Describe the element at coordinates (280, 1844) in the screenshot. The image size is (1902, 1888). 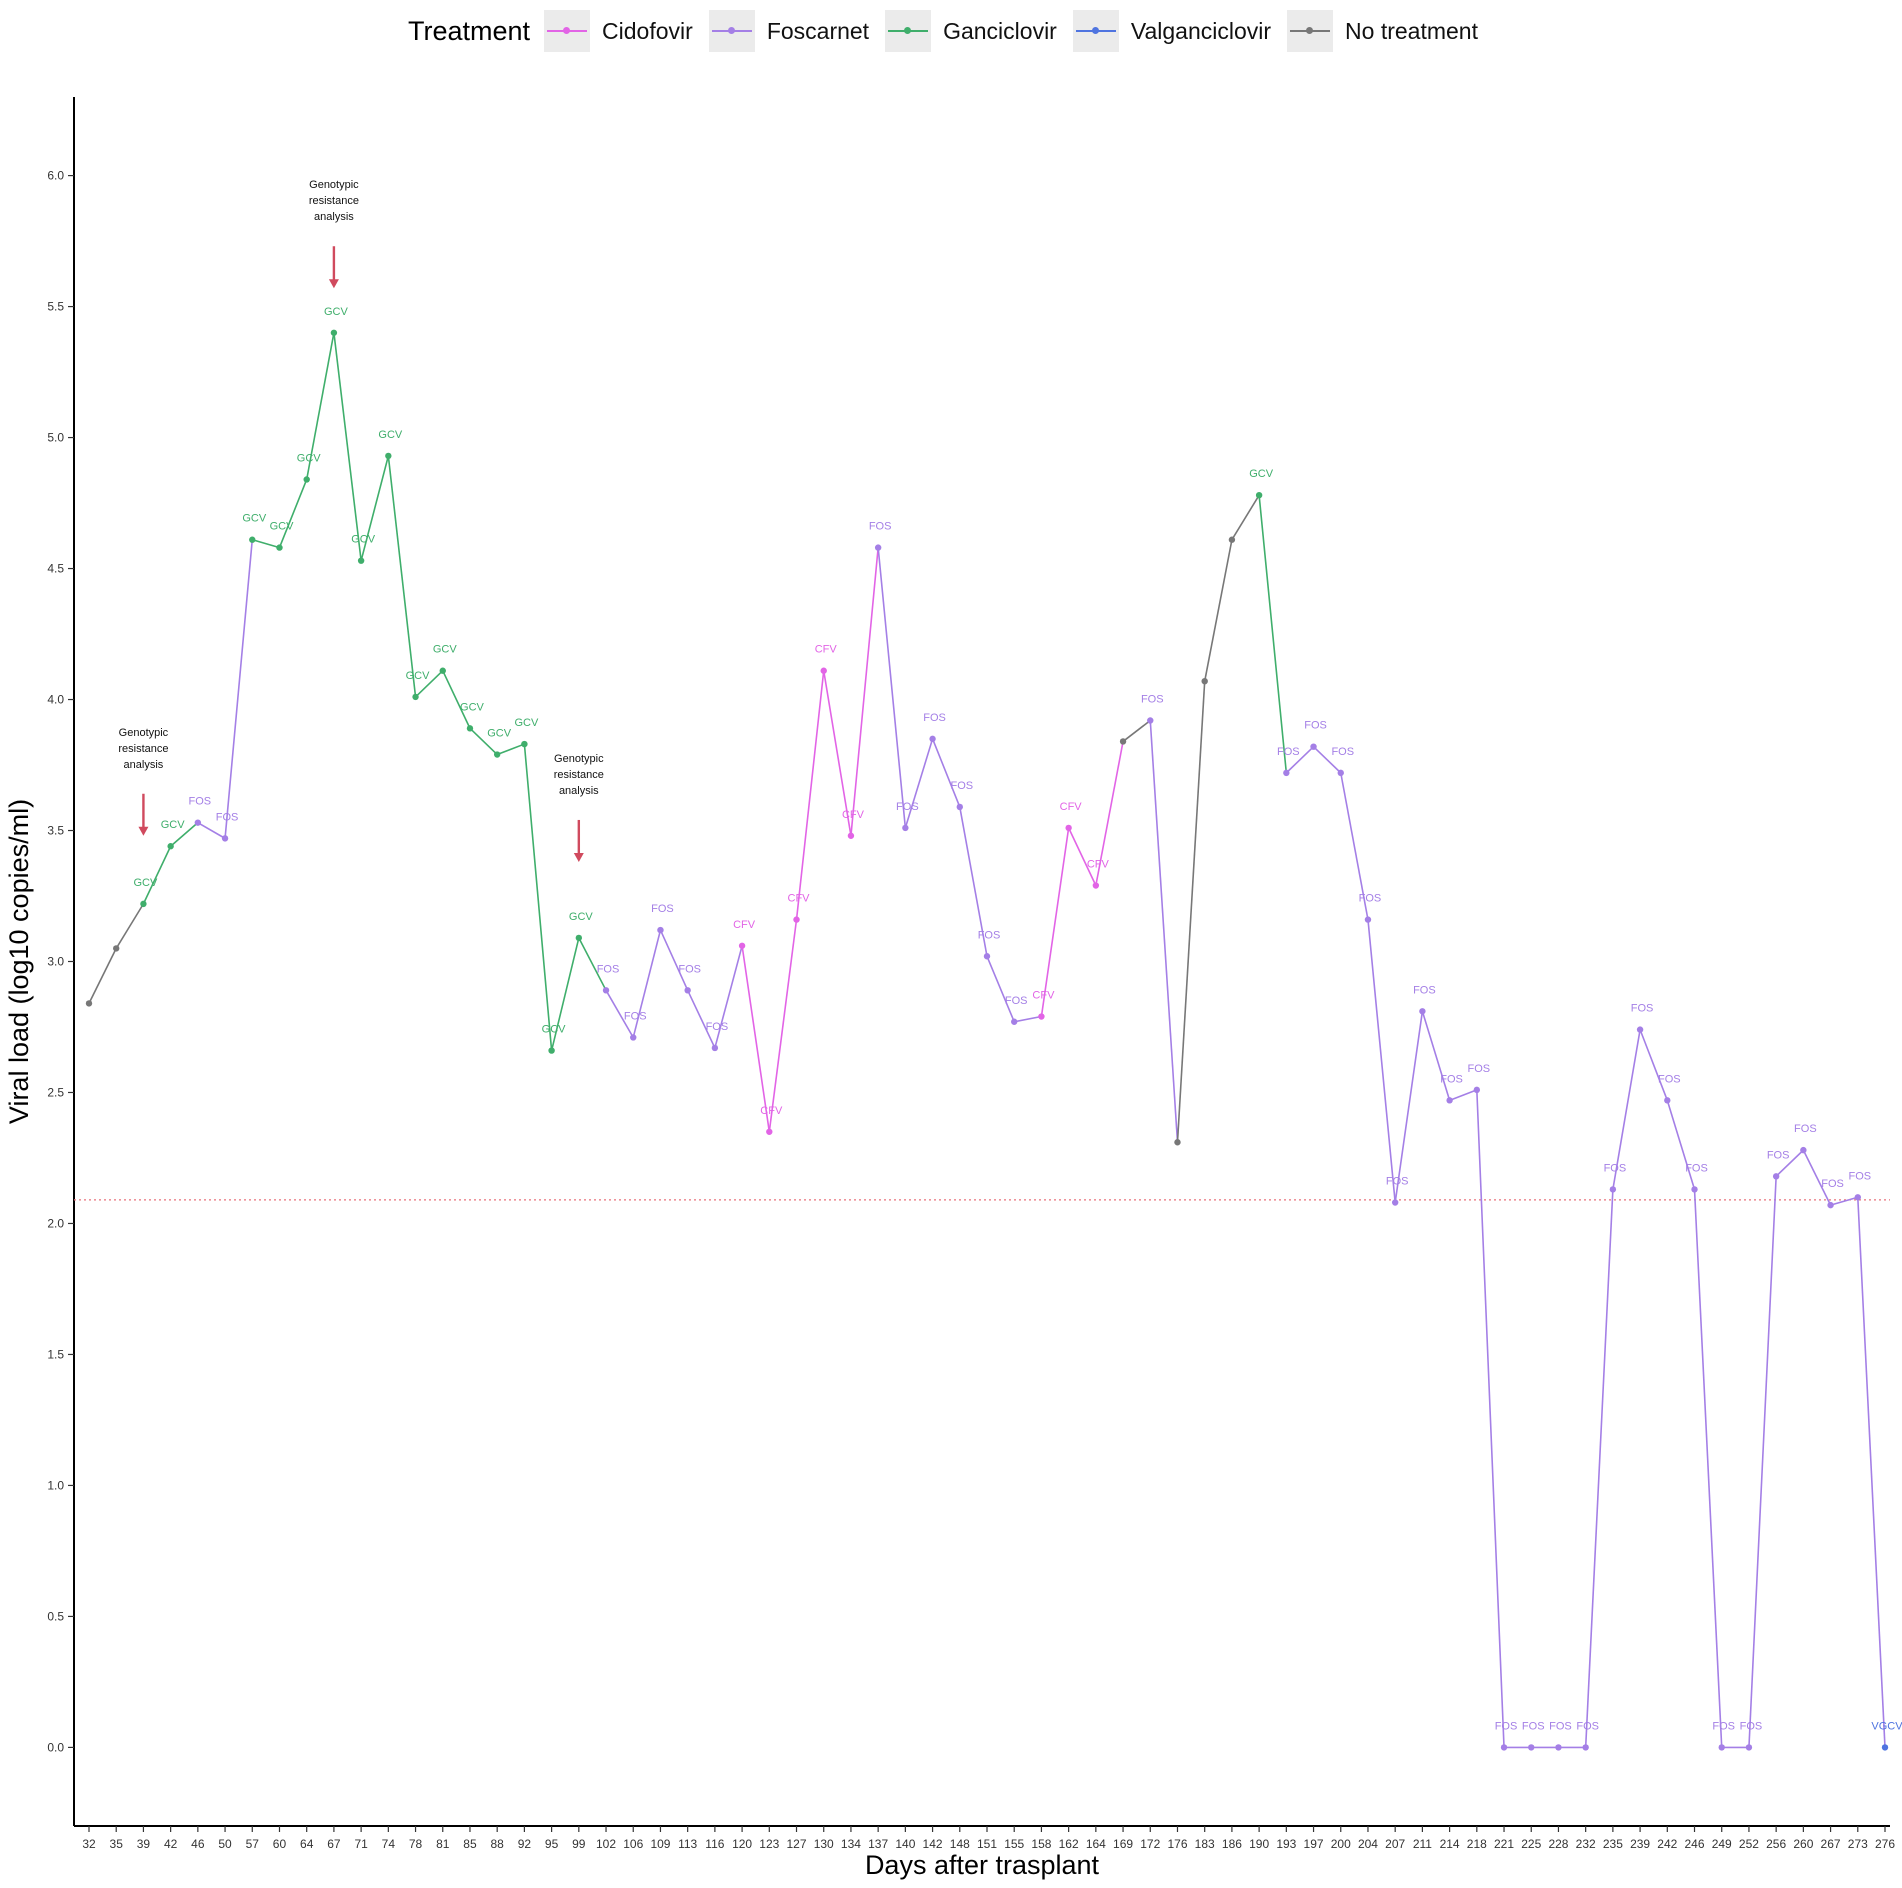
I see `x-tick-label: 60` at that location.